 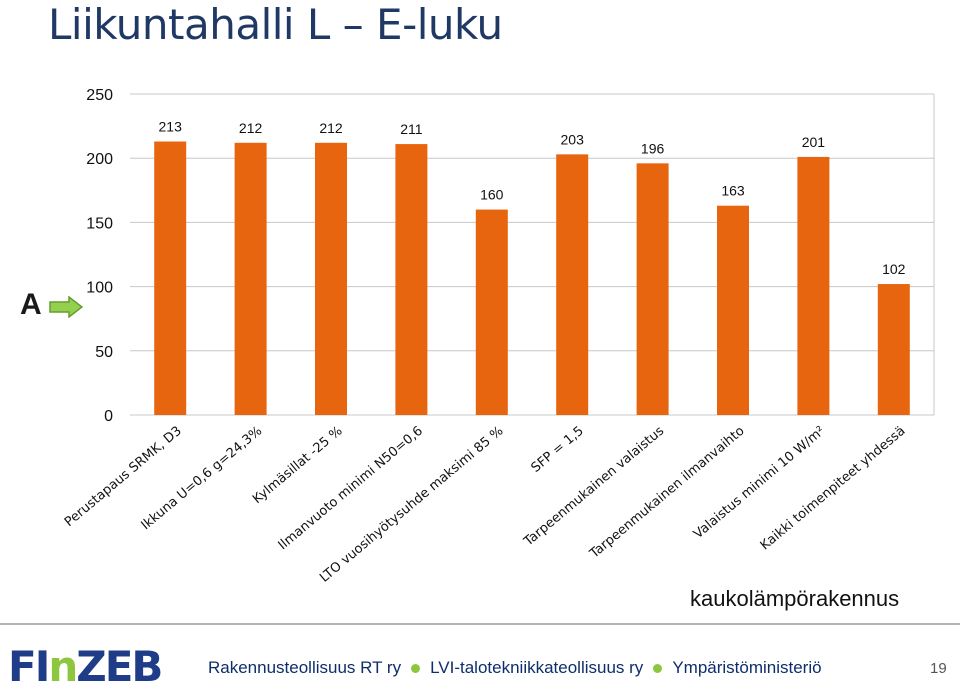 What do you see at coordinates (104, 352) in the screenshot?
I see `y-tick-label: 50` at bounding box center [104, 352].